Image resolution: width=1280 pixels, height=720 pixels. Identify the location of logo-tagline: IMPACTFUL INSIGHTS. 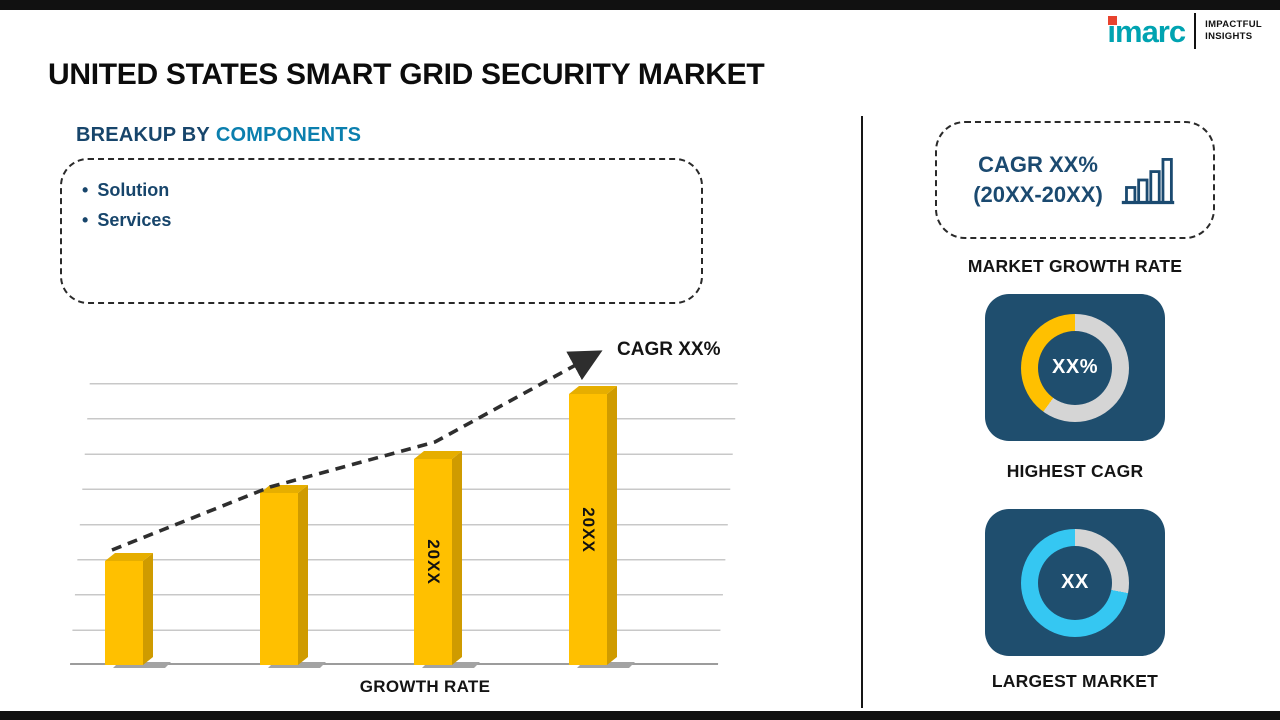
(1233, 31).